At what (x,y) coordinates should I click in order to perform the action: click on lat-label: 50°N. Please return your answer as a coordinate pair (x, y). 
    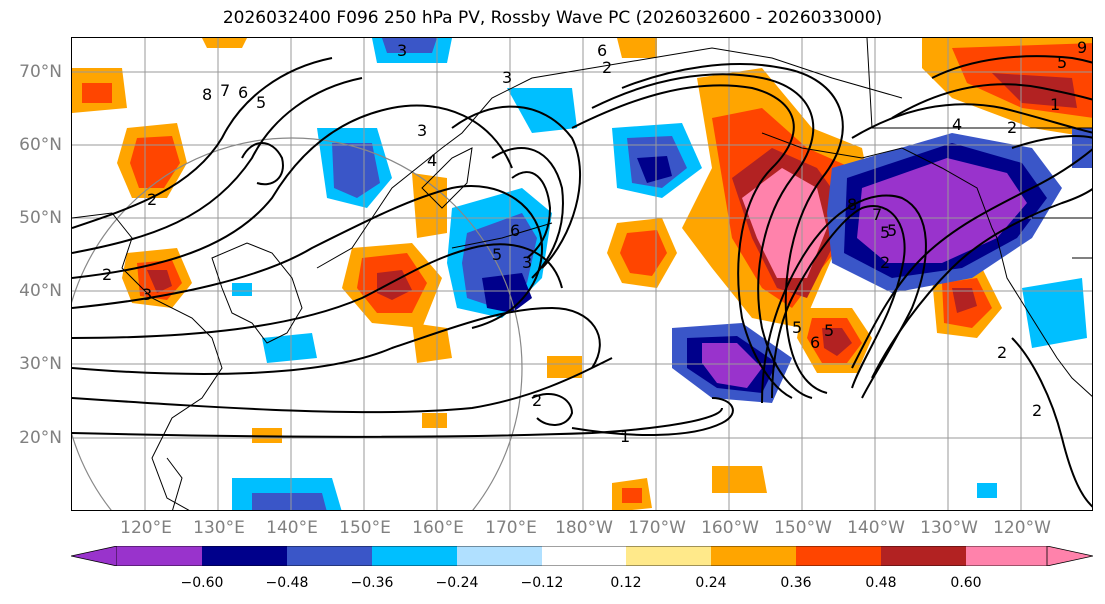
    Looking at the image, I should click on (40, 218).